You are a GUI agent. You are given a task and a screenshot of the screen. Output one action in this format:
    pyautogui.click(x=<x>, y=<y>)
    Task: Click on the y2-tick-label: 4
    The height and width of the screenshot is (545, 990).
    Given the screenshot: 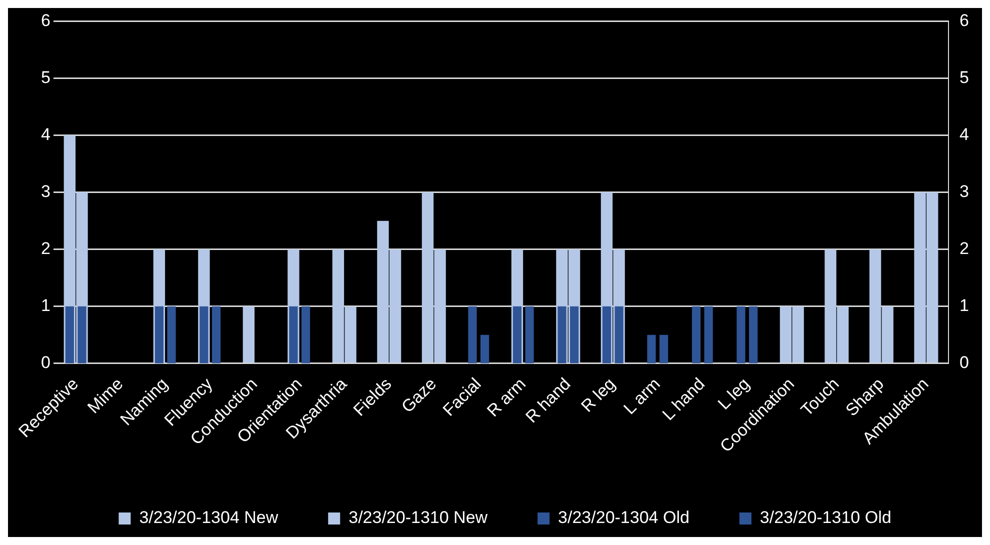 What is the action you would take?
    pyautogui.click(x=965, y=134)
    